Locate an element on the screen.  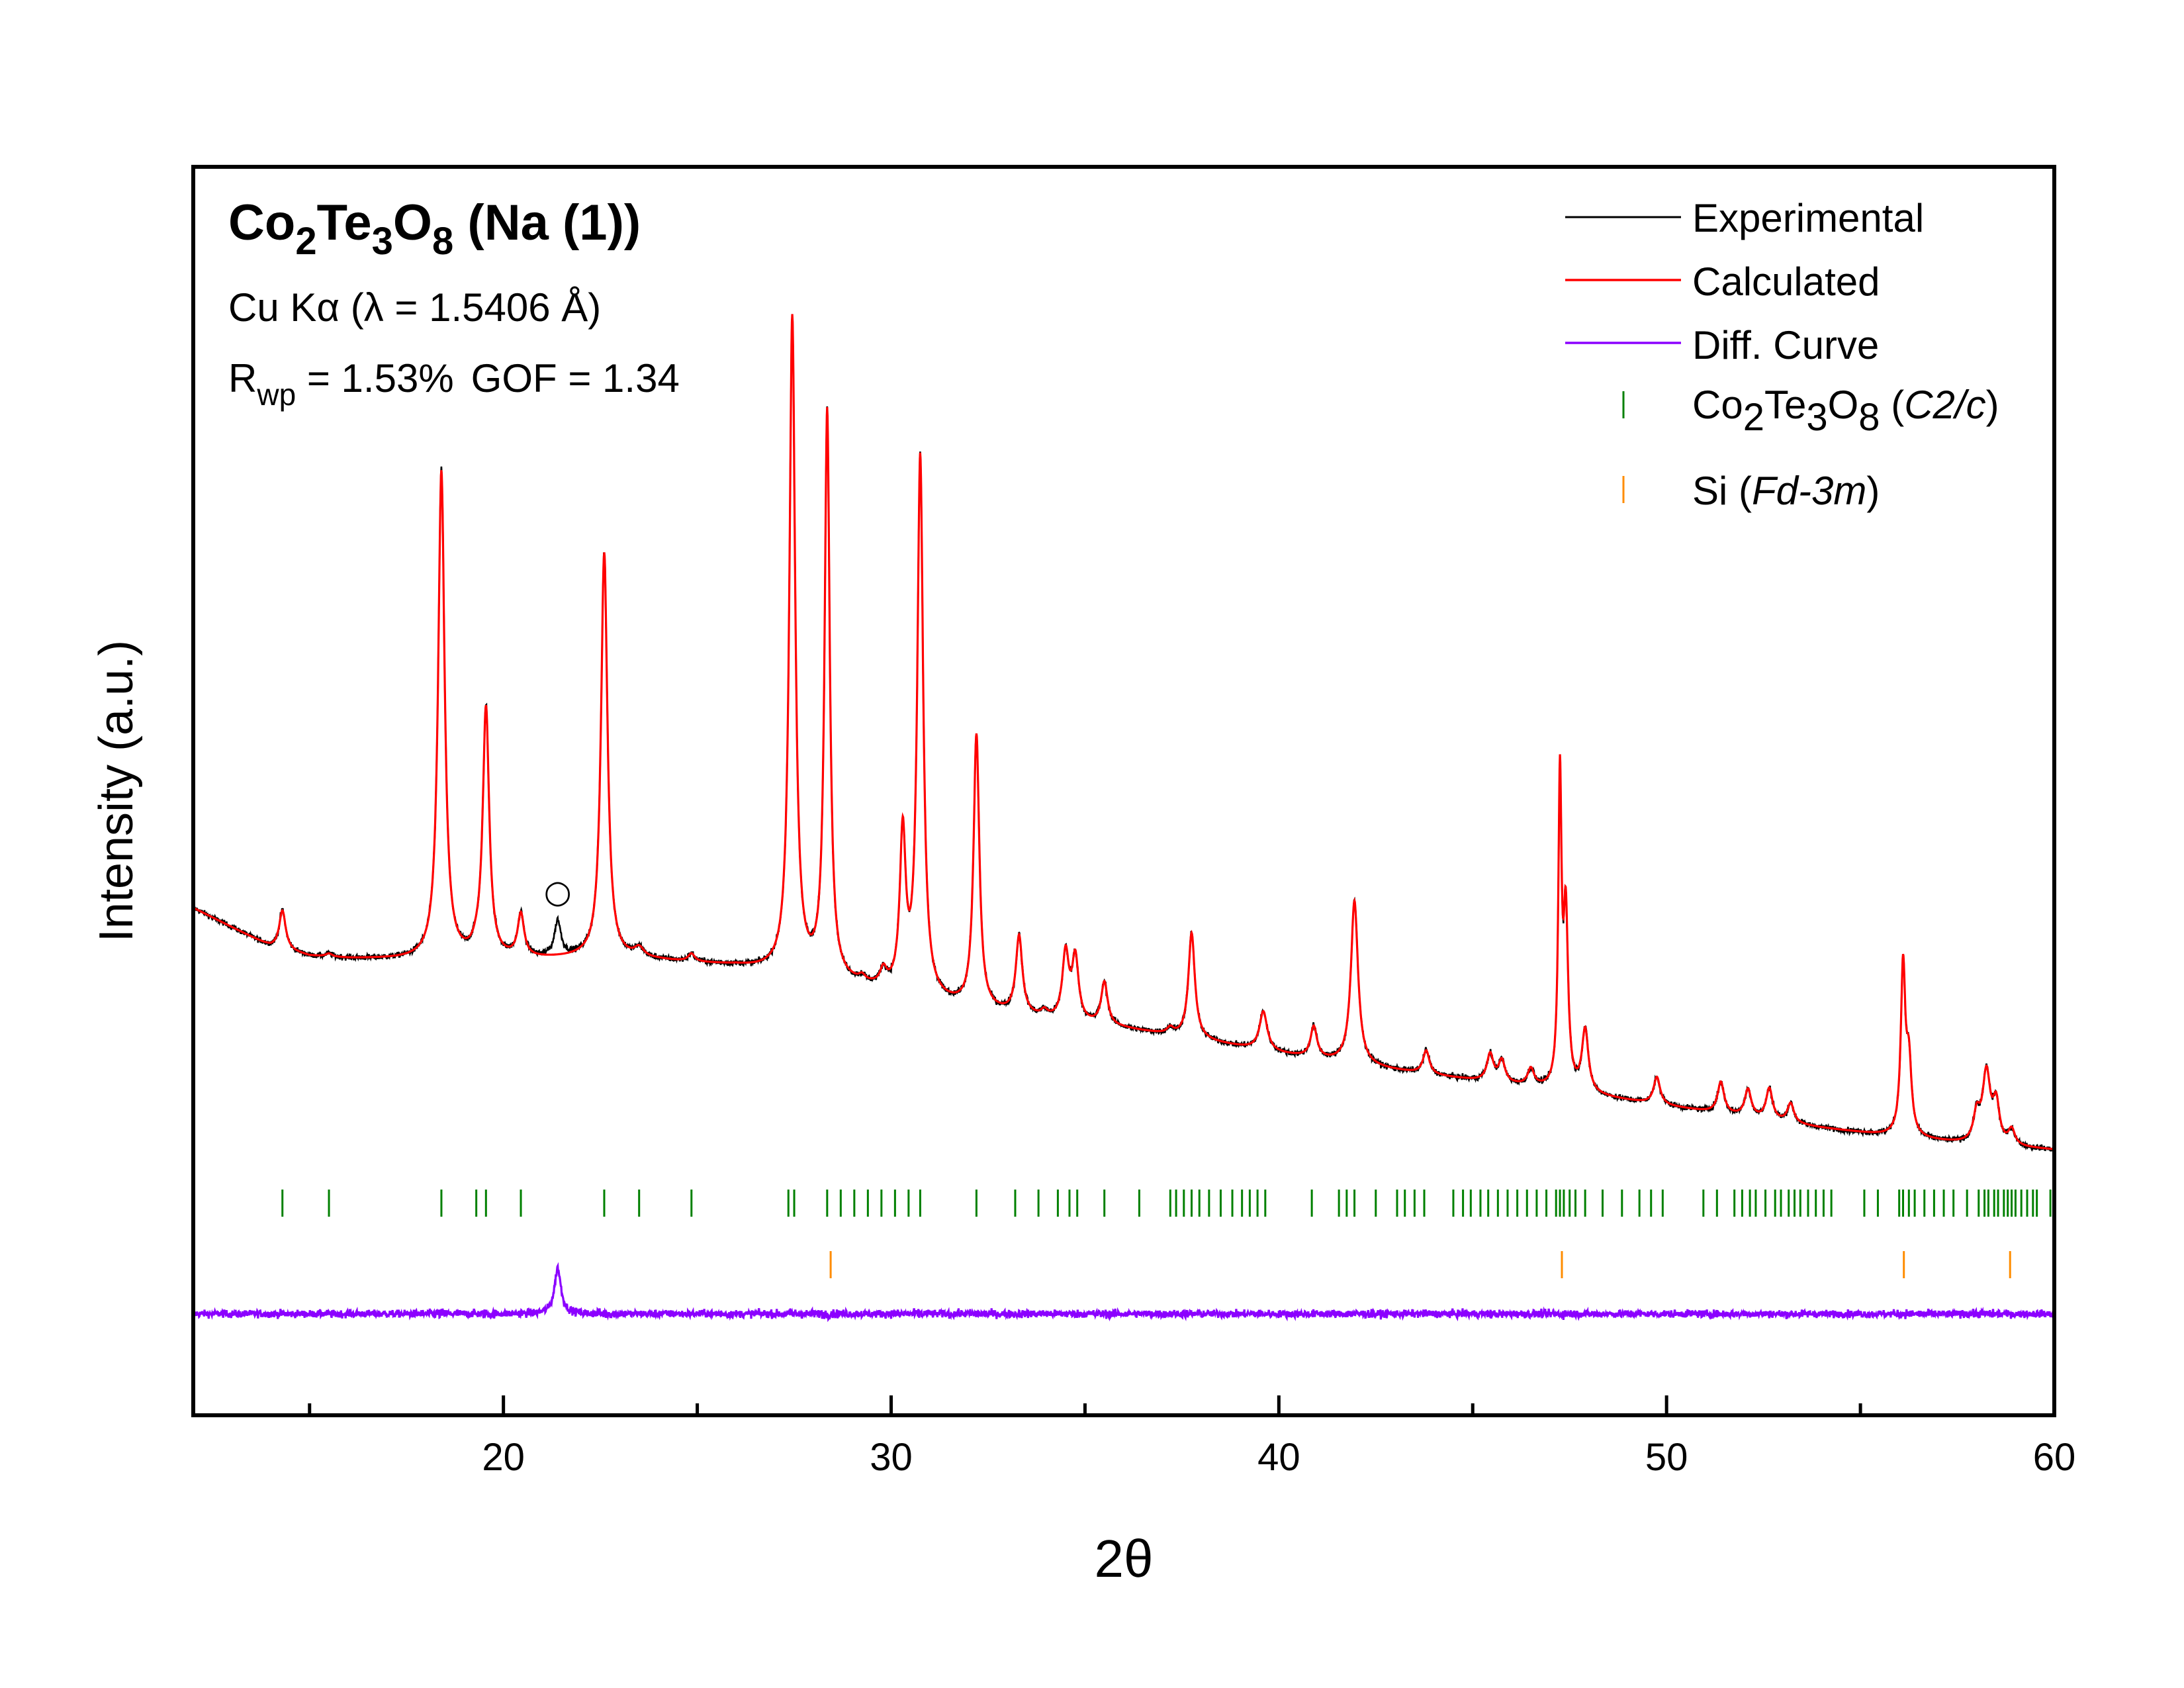
chart-title: Co2Te3O8 (Na (1)) is located at coordinates (434, 229).